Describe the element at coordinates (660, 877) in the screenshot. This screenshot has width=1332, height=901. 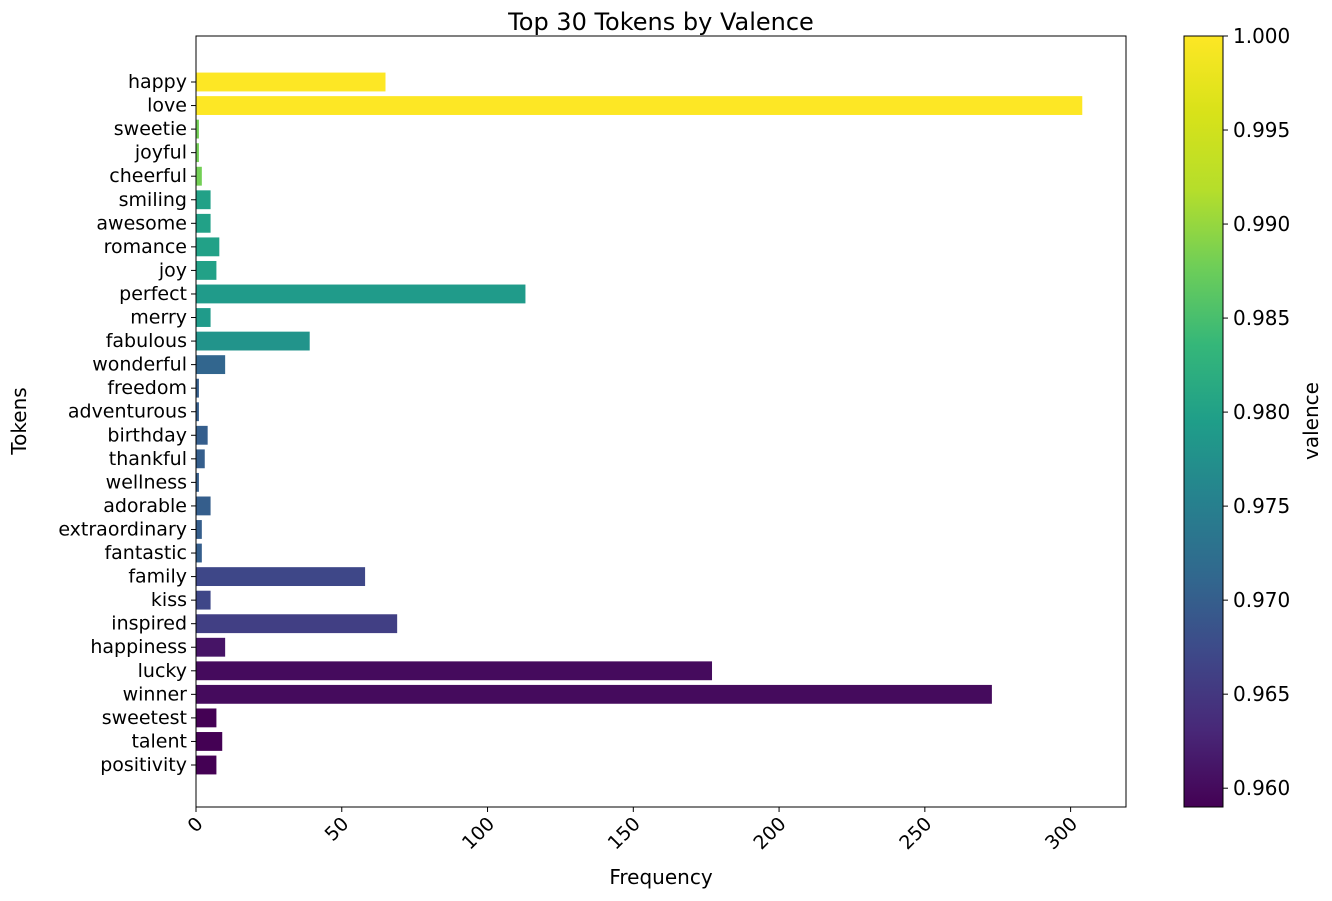
I see `x-axis-label: Frequency` at that location.